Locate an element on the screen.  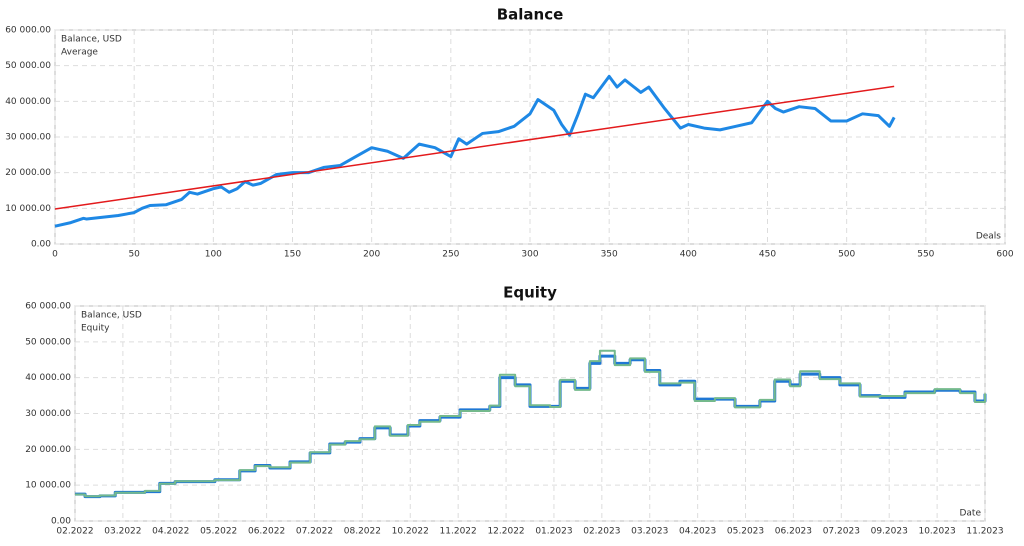
x-tick-label: 10.2022 is located at coordinates (410, 532).